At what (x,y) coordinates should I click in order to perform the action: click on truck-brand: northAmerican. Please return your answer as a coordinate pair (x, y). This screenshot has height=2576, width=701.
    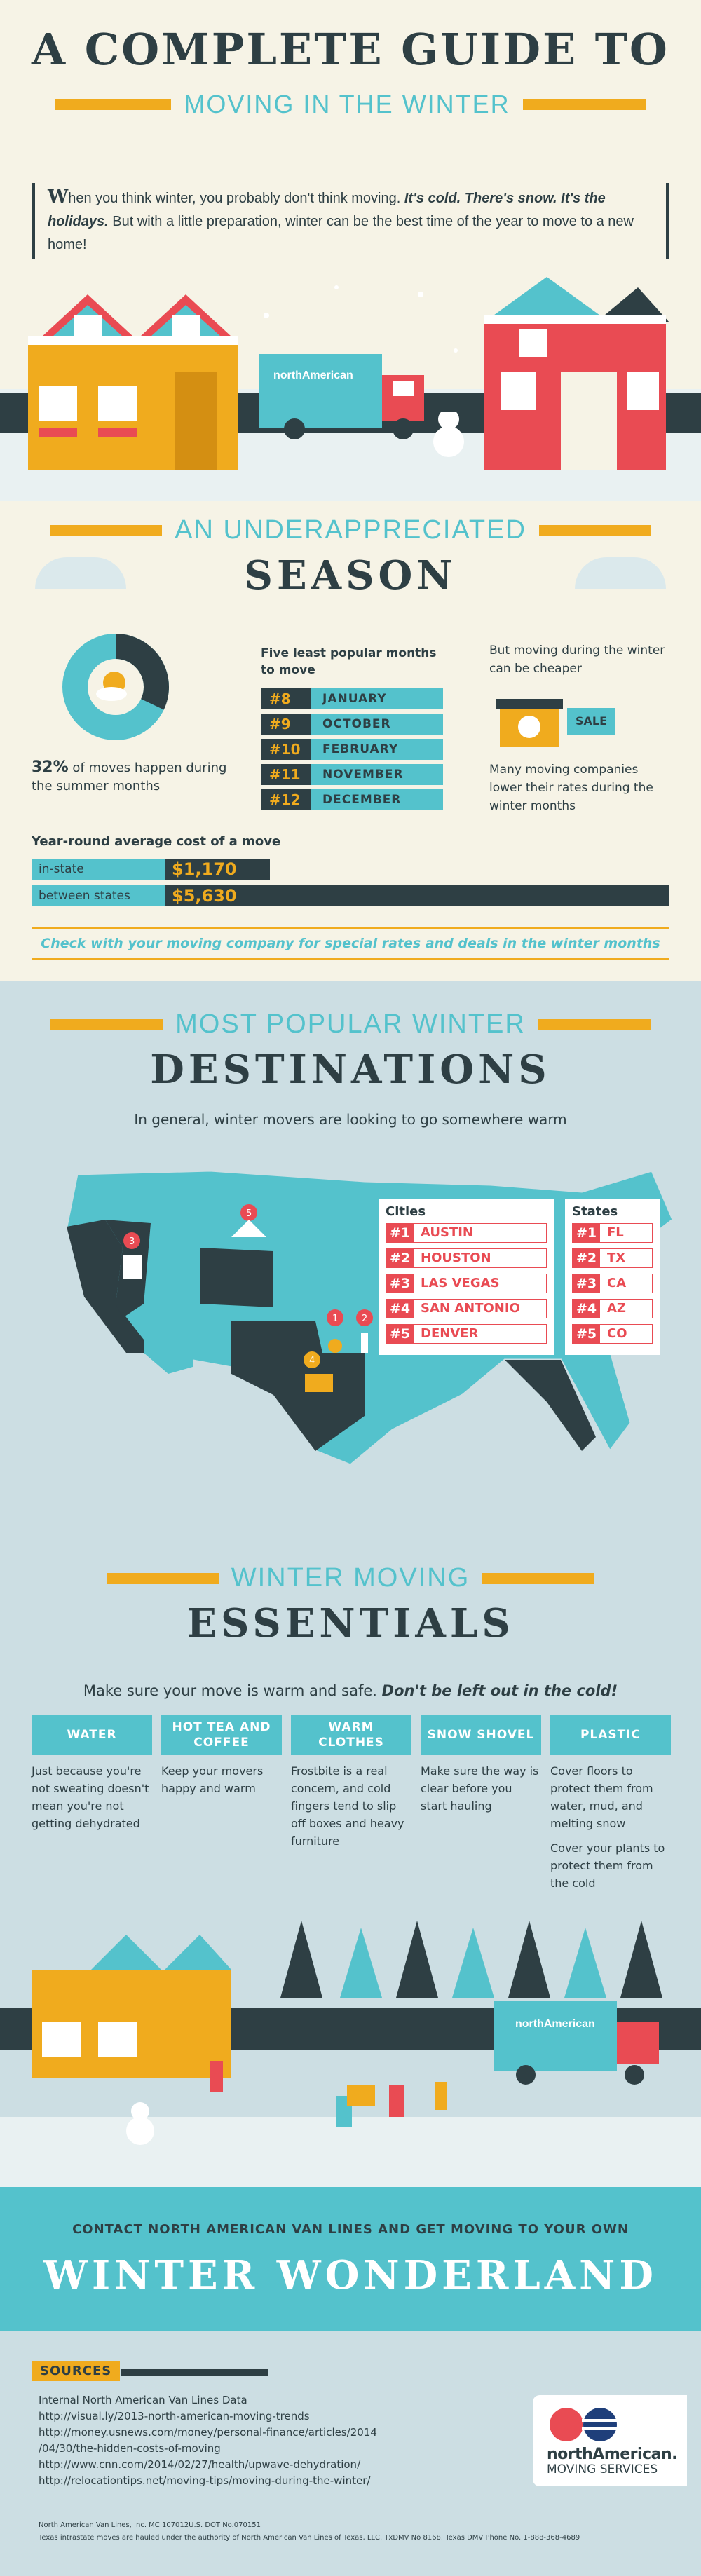
    Looking at the image, I should click on (313, 375).